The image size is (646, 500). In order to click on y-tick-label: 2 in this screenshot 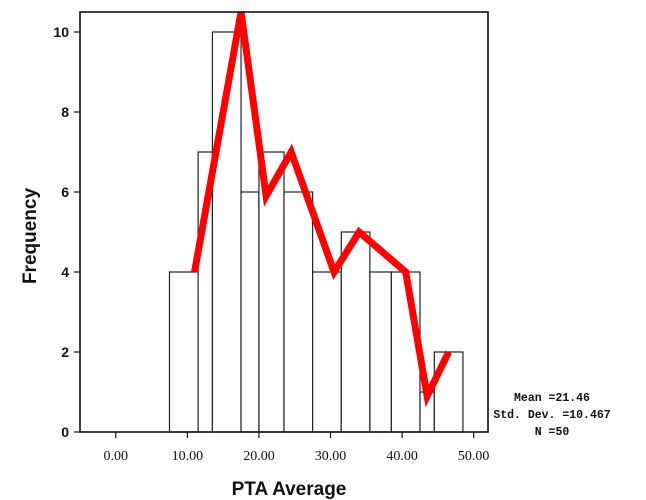, I will do `click(65, 352)`.